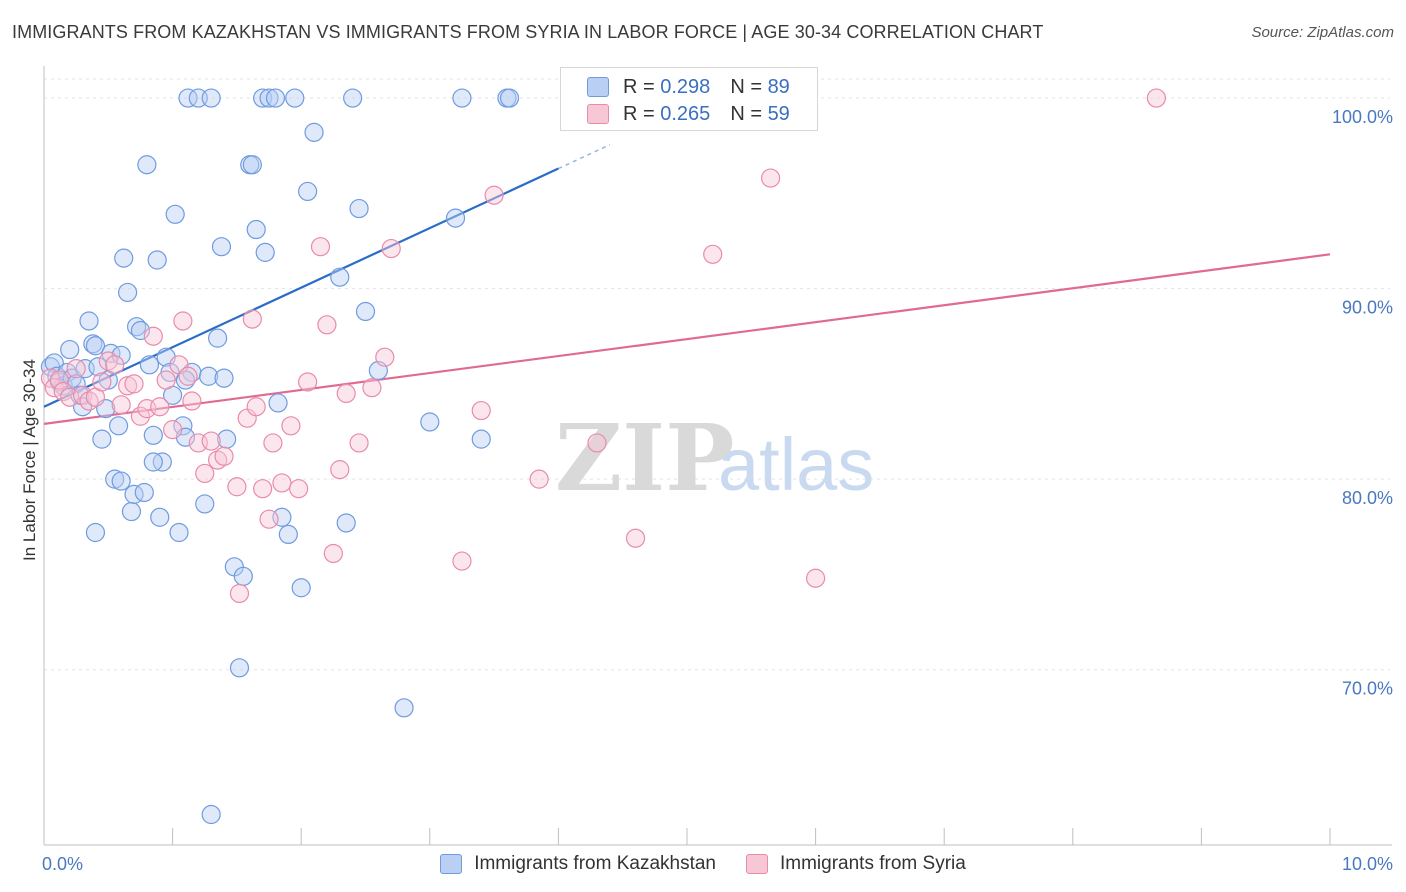 The image size is (1406, 892). Describe the element at coordinates (644, 458) in the screenshot. I see `watermark-zip: ZIP` at that location.